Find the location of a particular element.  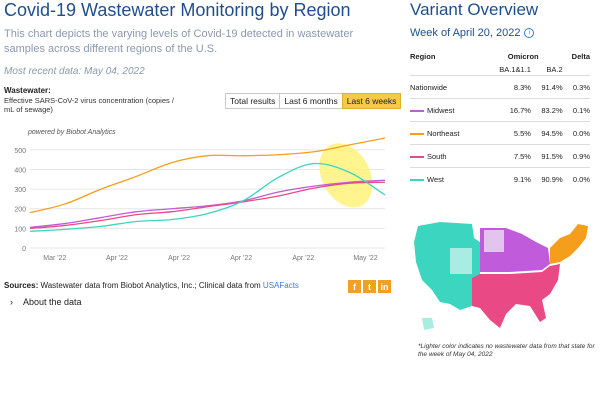

wastewater-label: Wastewater: is located at coordinates (27, 90).